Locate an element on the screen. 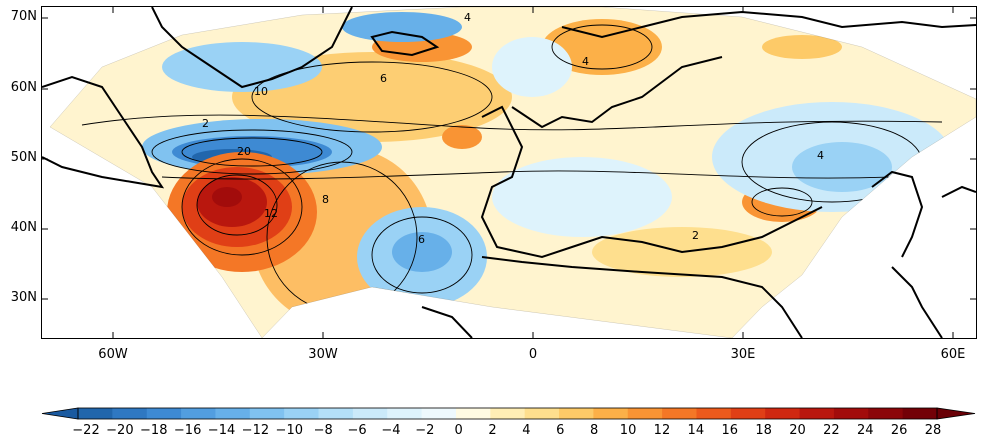  x-tick-label: 30E is located at coordinates (743, 354).